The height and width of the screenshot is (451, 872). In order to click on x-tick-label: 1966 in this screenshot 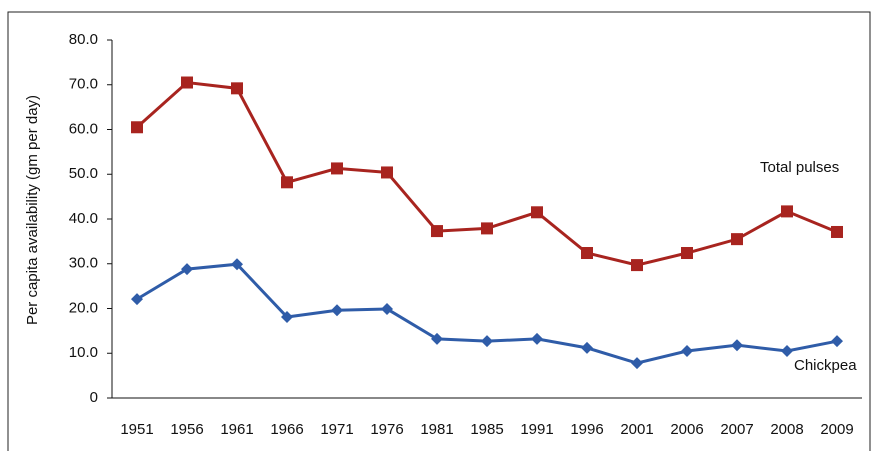, I will do `click(286, 429)`.